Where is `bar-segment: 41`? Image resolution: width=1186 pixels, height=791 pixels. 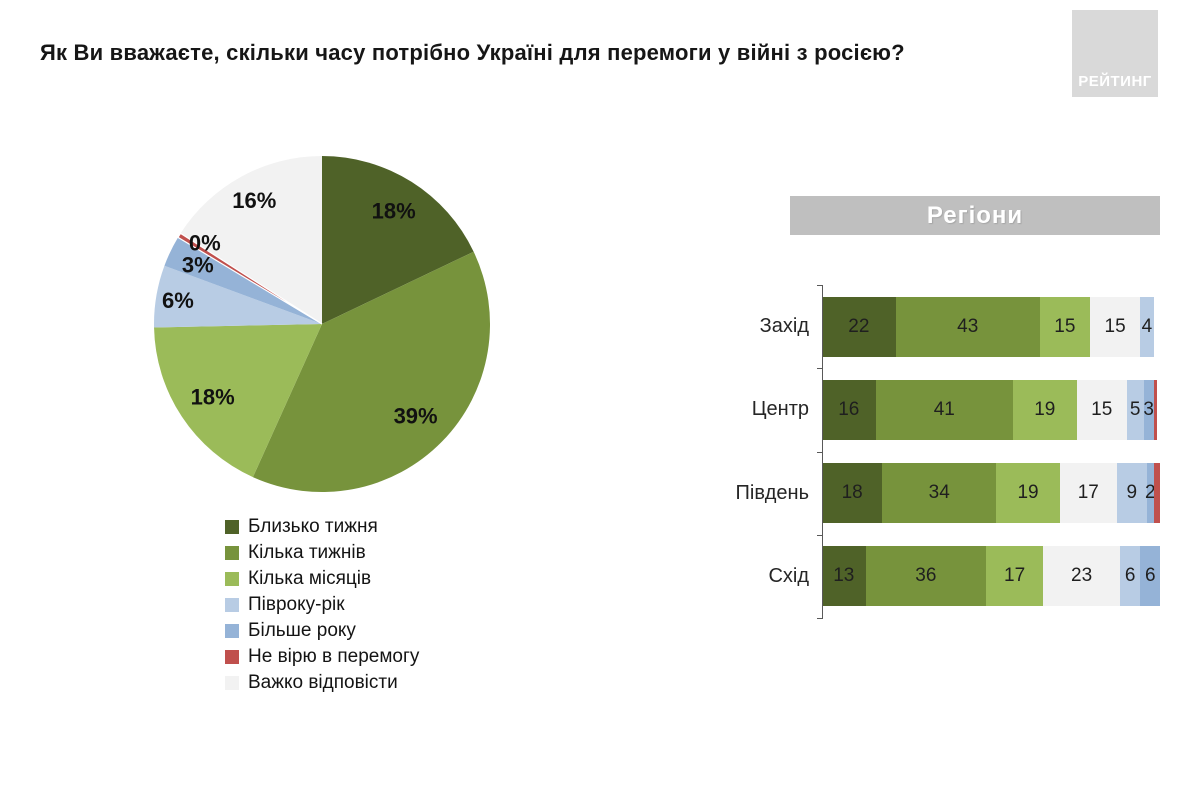
bar-segment: 41 is located at coordinates (944, 409).